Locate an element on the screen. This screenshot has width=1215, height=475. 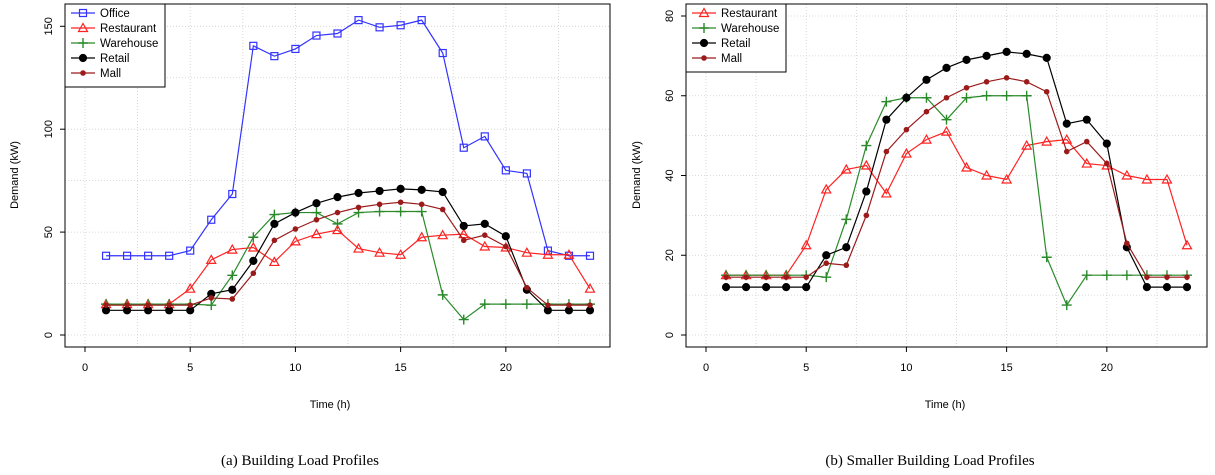
figure-caption: (b) Smaller Building Load Profiles is located at coordinates (929, 461).